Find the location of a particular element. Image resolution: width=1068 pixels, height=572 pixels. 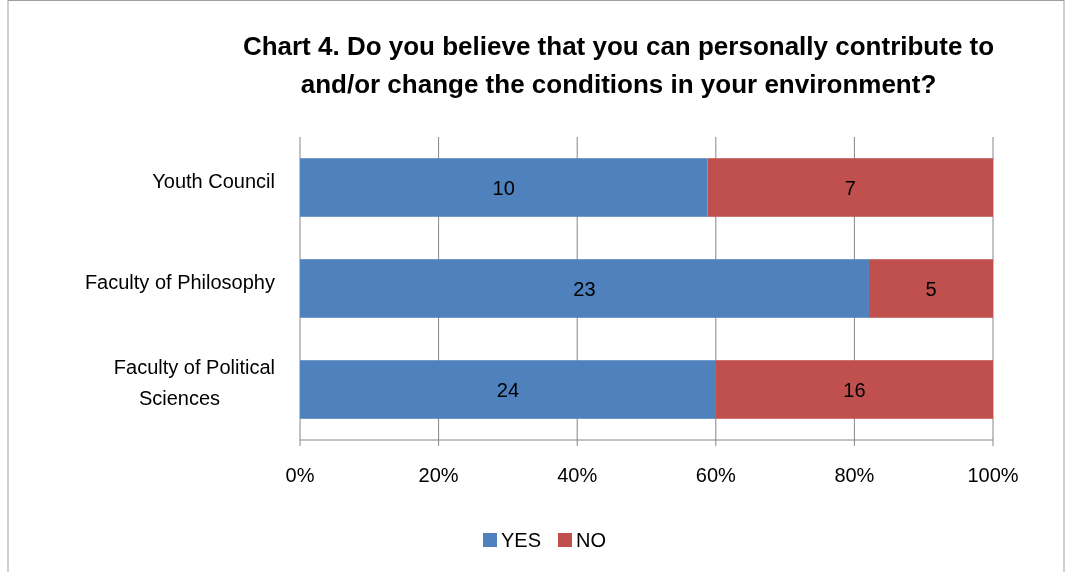

x-tick-label: 100% is located at coordinates (993, 475).